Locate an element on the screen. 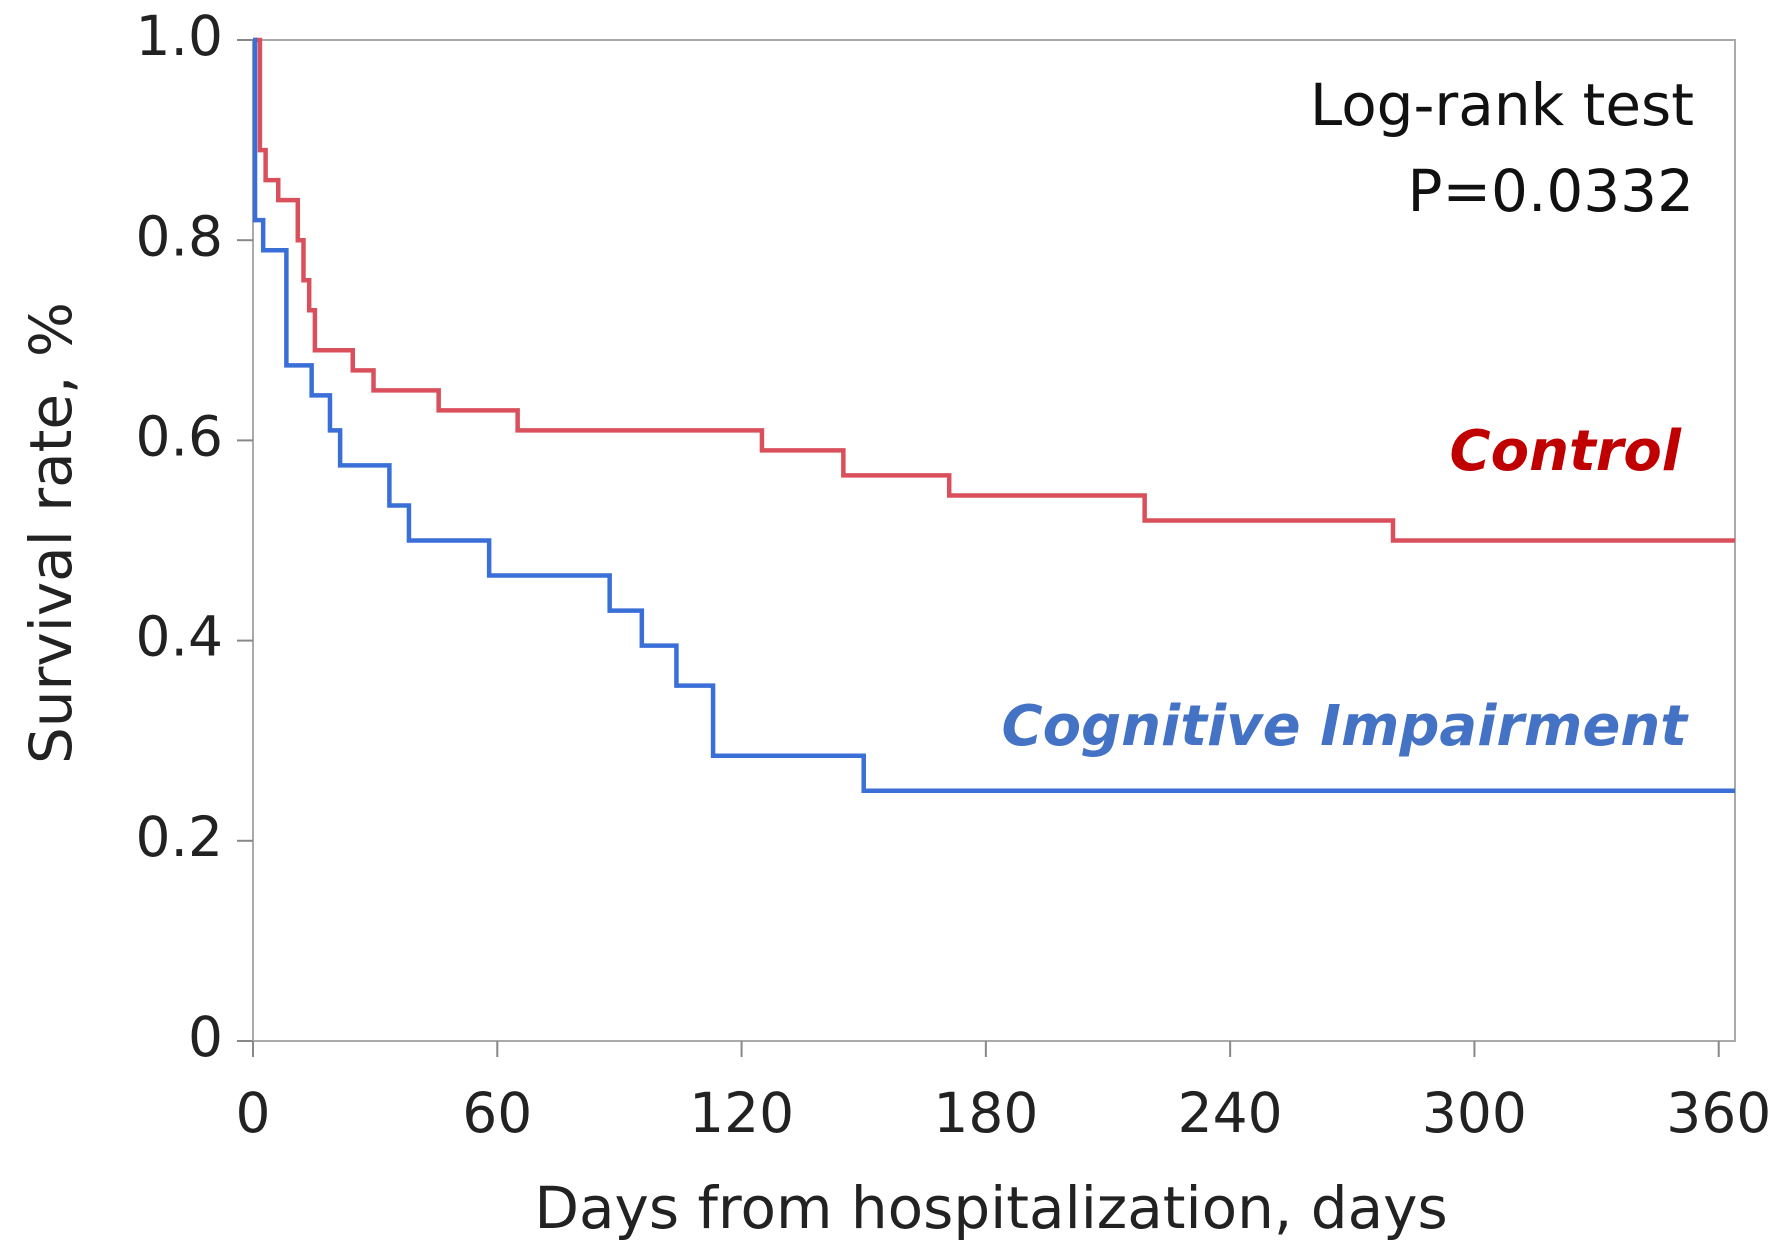 The image size is (1777, 1243). annotation: Log-rank test is located at coordinates (1502, 105).